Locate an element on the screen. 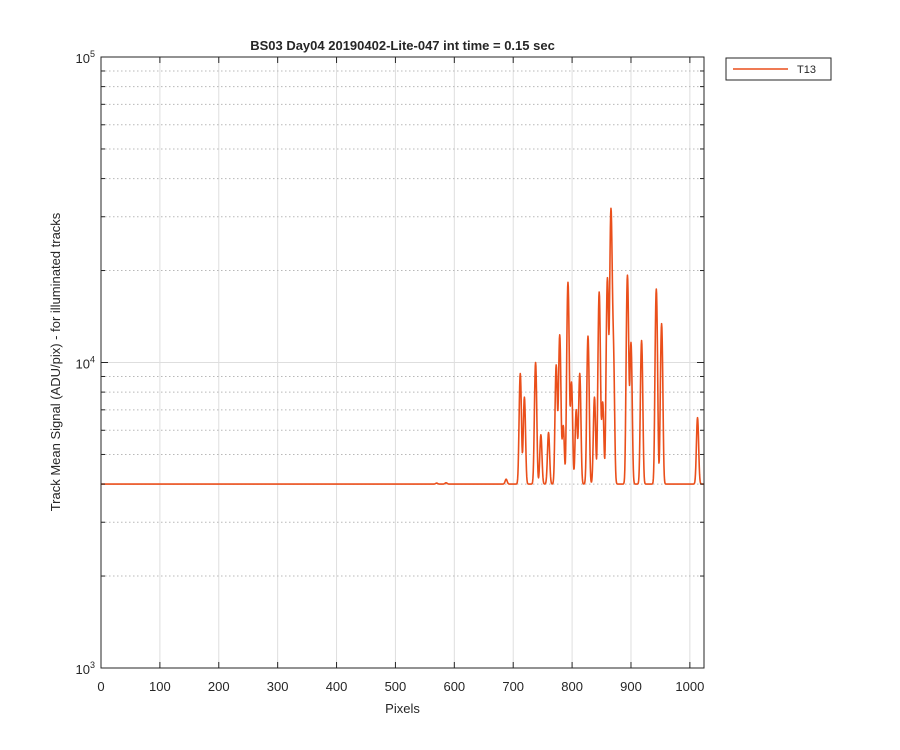 The width and height of the screenshot is (900, 750). x-tick-label: 300 is located at coordinates (278, 686).